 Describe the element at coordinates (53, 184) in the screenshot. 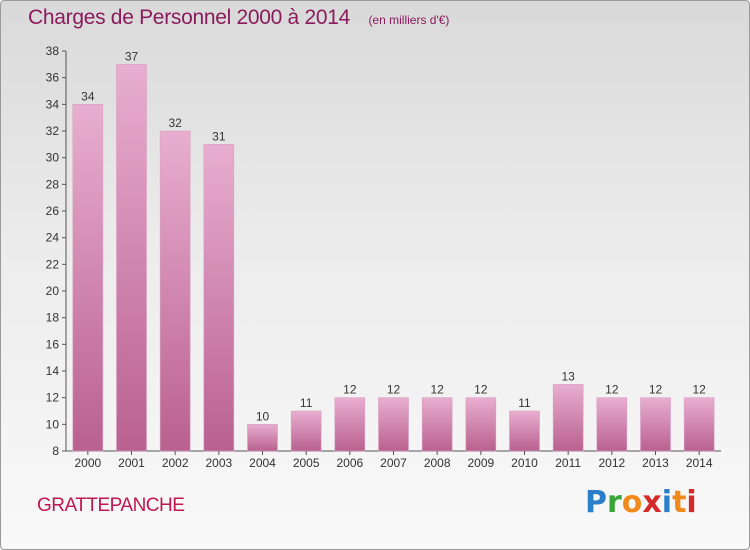

I see `y-tick-label: 28` at that location.